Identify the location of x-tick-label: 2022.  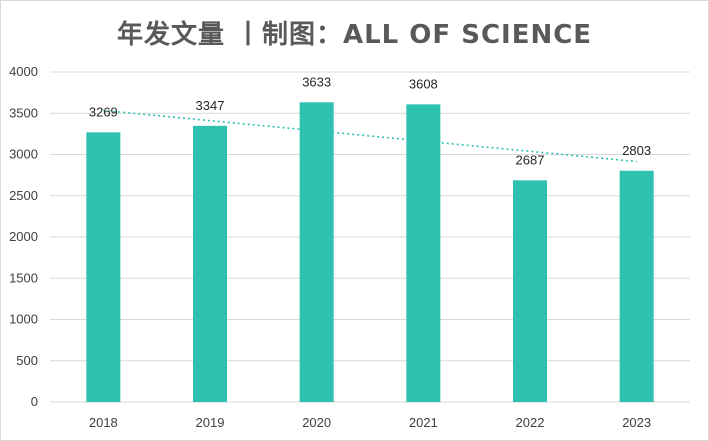
(530, 422).